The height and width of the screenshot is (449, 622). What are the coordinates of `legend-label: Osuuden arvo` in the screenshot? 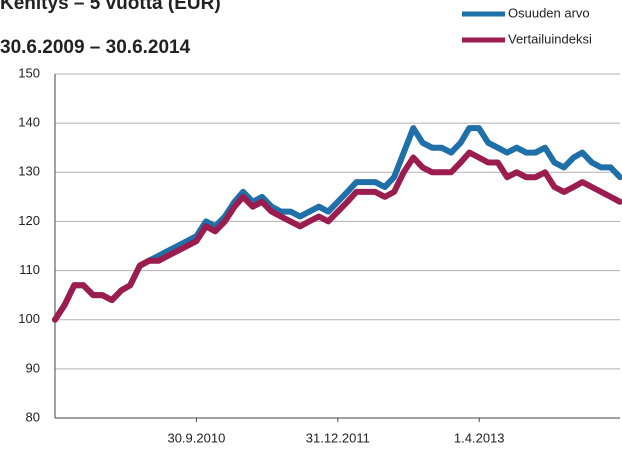 It's located at (549, 12).